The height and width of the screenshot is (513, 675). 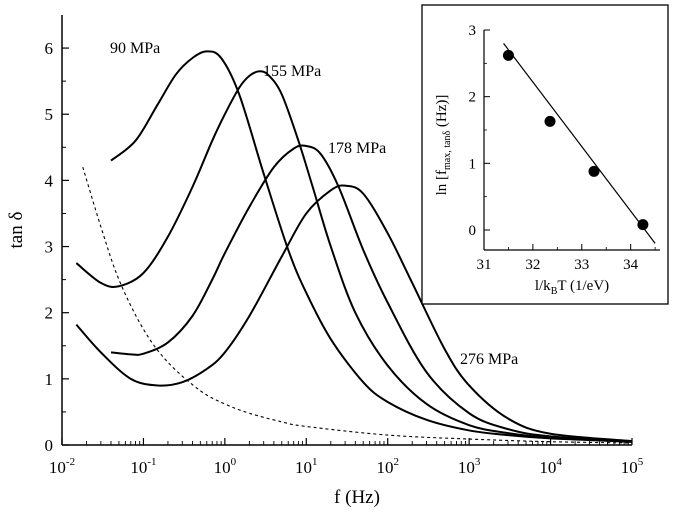 I want to click on inset-ticks: 0 1 2 3 31 32 33 34, so click(x=562, y=148).